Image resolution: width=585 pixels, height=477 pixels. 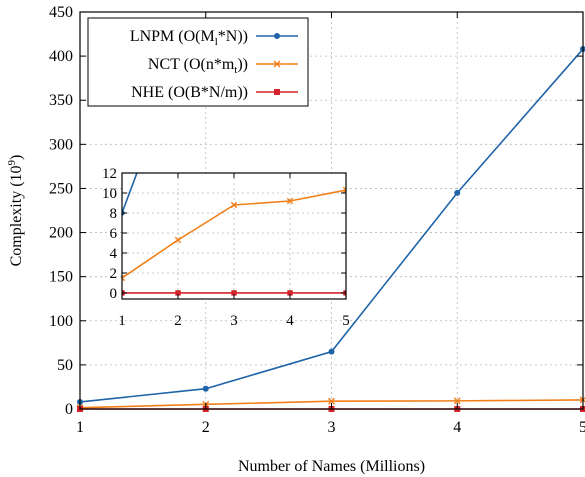 What do you see at coordinates (290, 321) in the screenshot?
I see `inset-x-tick-label: 4` at bounding box center [290, 321].